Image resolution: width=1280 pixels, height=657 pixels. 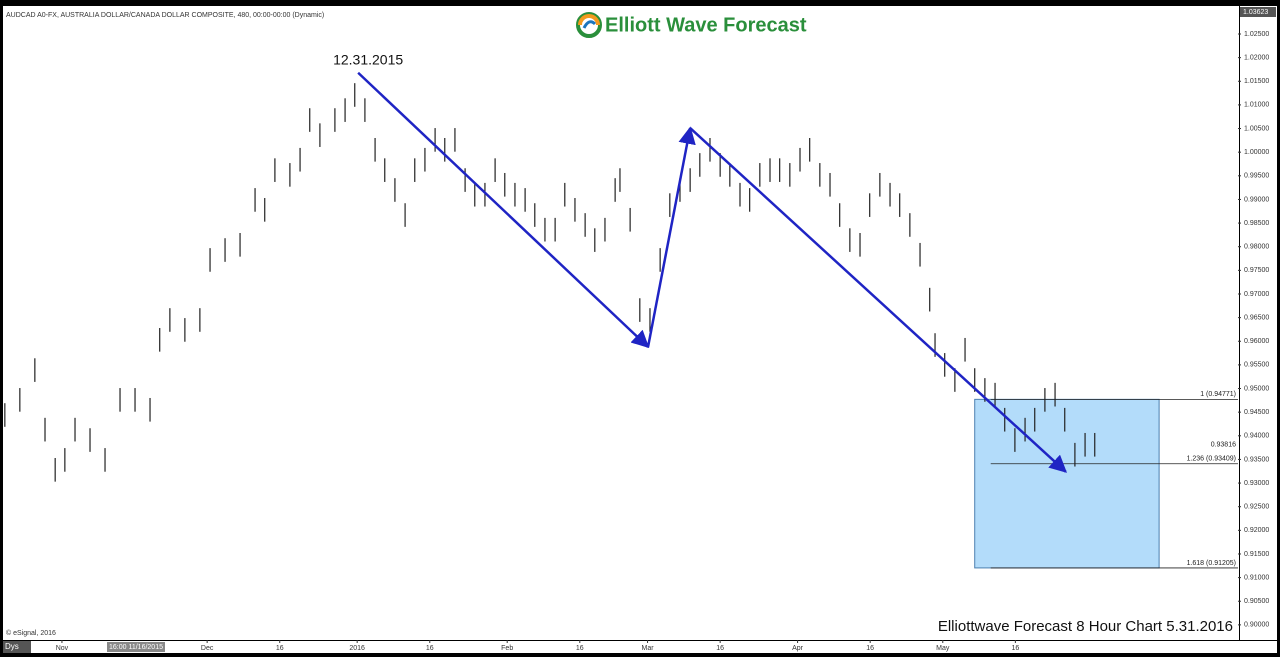 I want to click on y-tick-label: 0.97000, so click(x=1256, y=294).